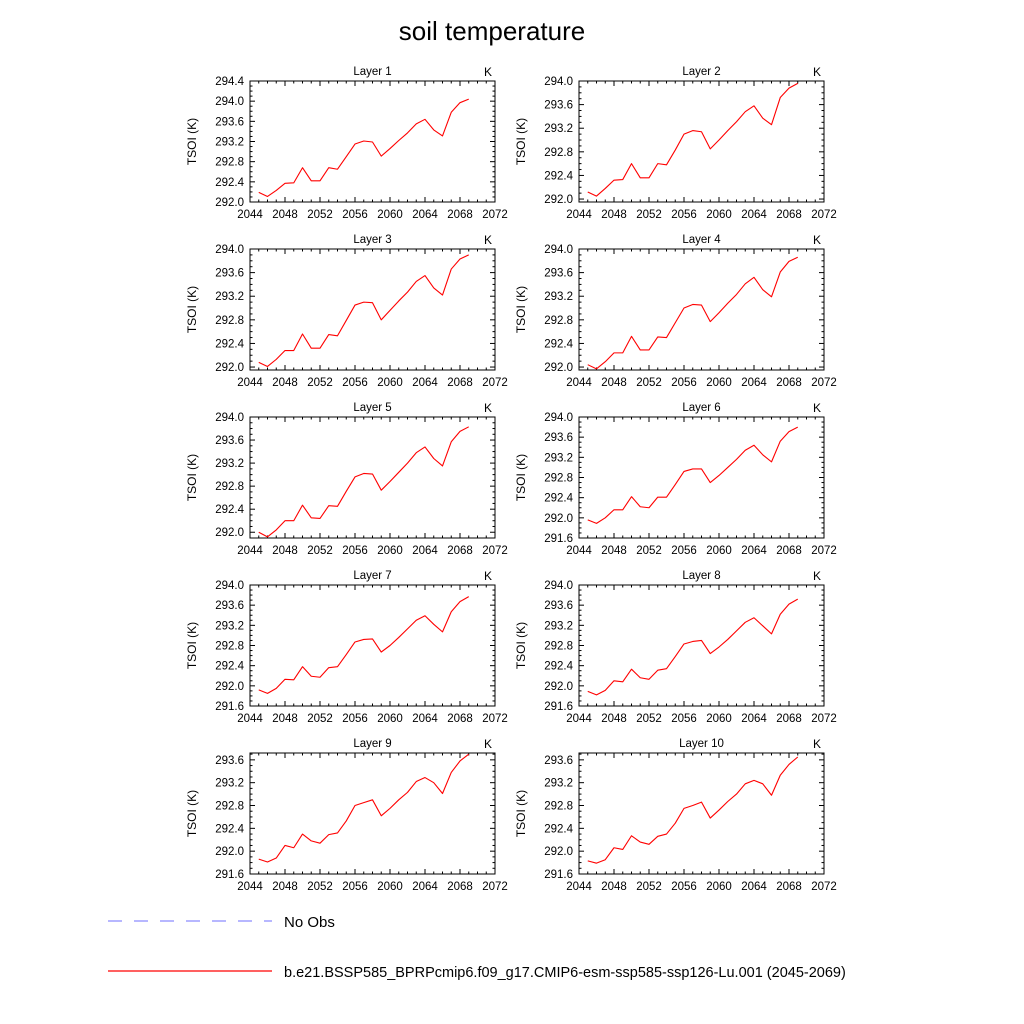  Describe the element at coordinates (229, 82) in the screenshot. I see `y-tick-label: 294.4` at that location.